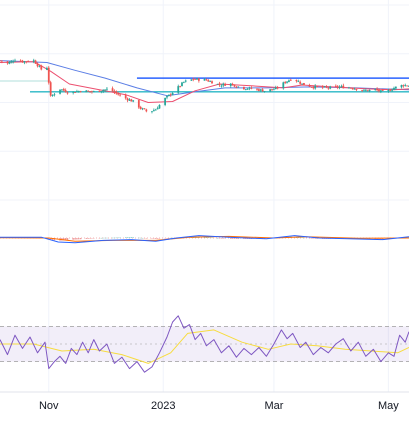 This screenshot has width=409, height=438. I want to click on macd-signal-line, so click(204, 238).